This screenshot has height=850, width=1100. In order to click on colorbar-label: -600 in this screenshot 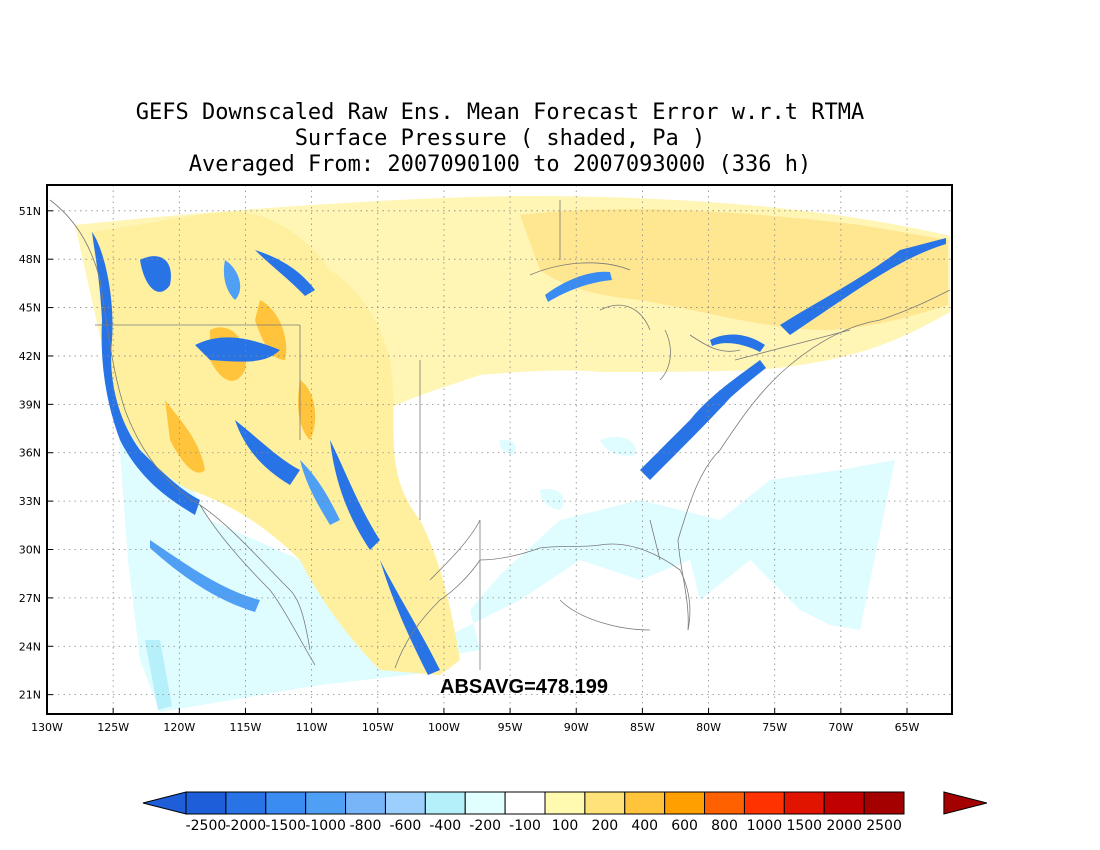, I will do `click(405, 826)`.